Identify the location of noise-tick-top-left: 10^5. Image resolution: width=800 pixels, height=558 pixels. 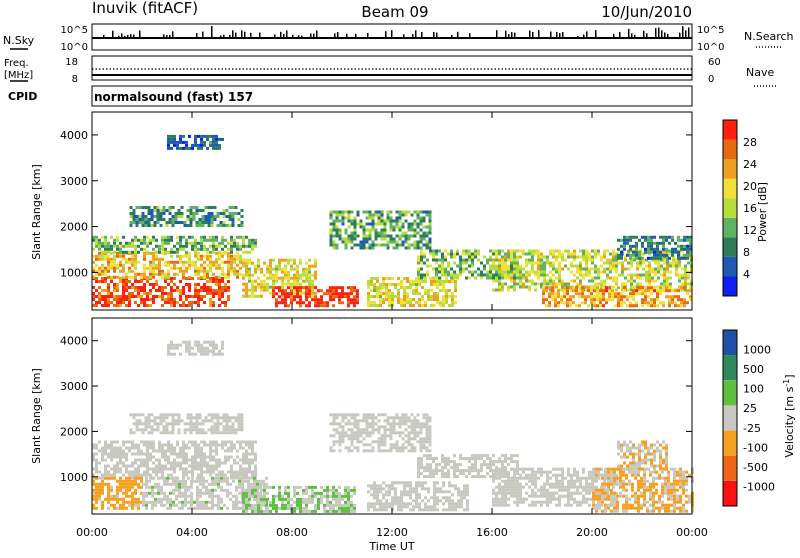
(74, 30).